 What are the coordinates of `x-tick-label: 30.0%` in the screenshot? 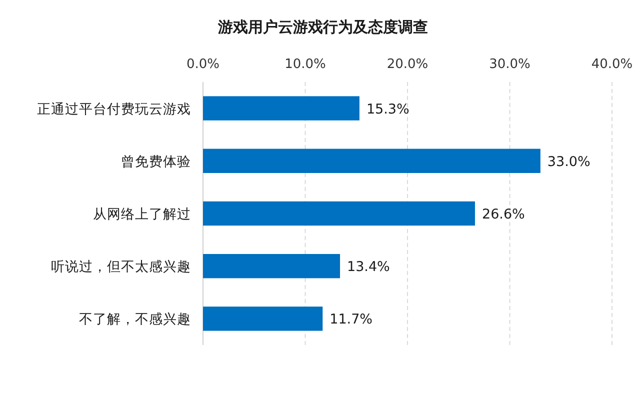 It's located at (509, 64).